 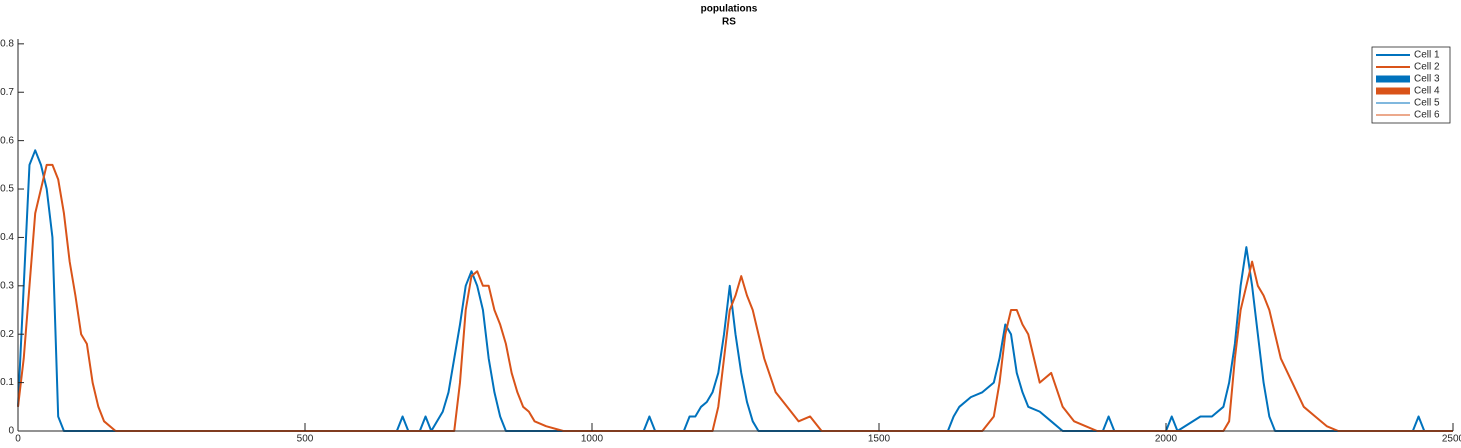 What do you see at coordinates (18, 439) in the screenshot?
I see `x-tick-label: 0` at bounding box center [18, 439].